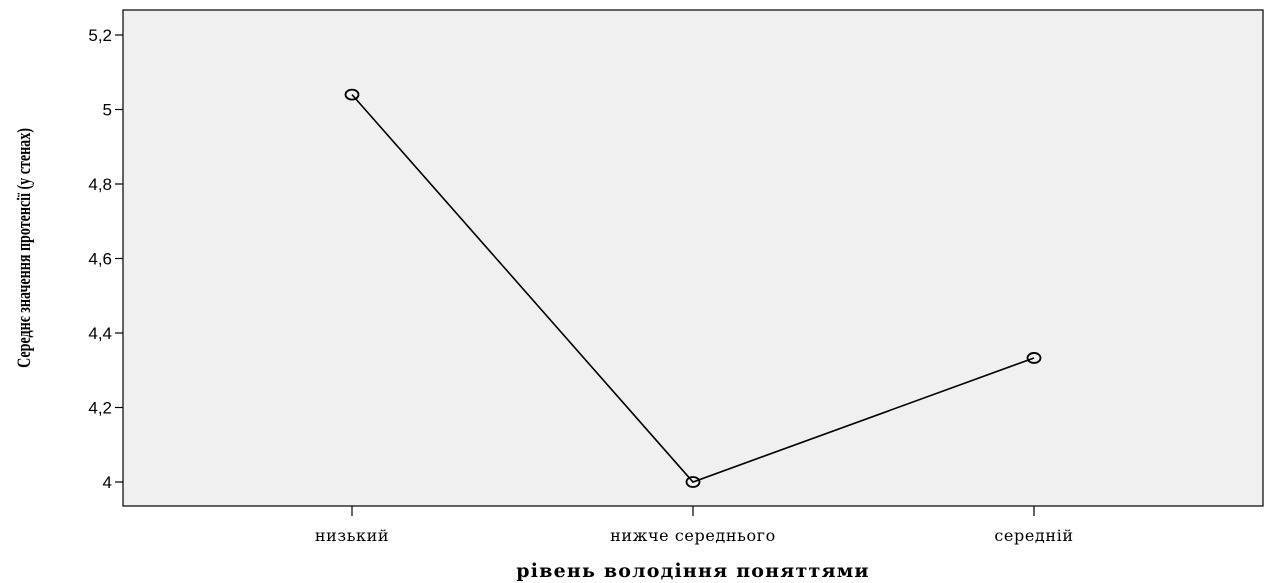 This screenshot has width=1270, height=583. What do you see at coordinates (24, 248) in the screenshot?
I see `y-axis-title: Середнє значення протенсії (у стенах)` at bounding box center [24, 248].